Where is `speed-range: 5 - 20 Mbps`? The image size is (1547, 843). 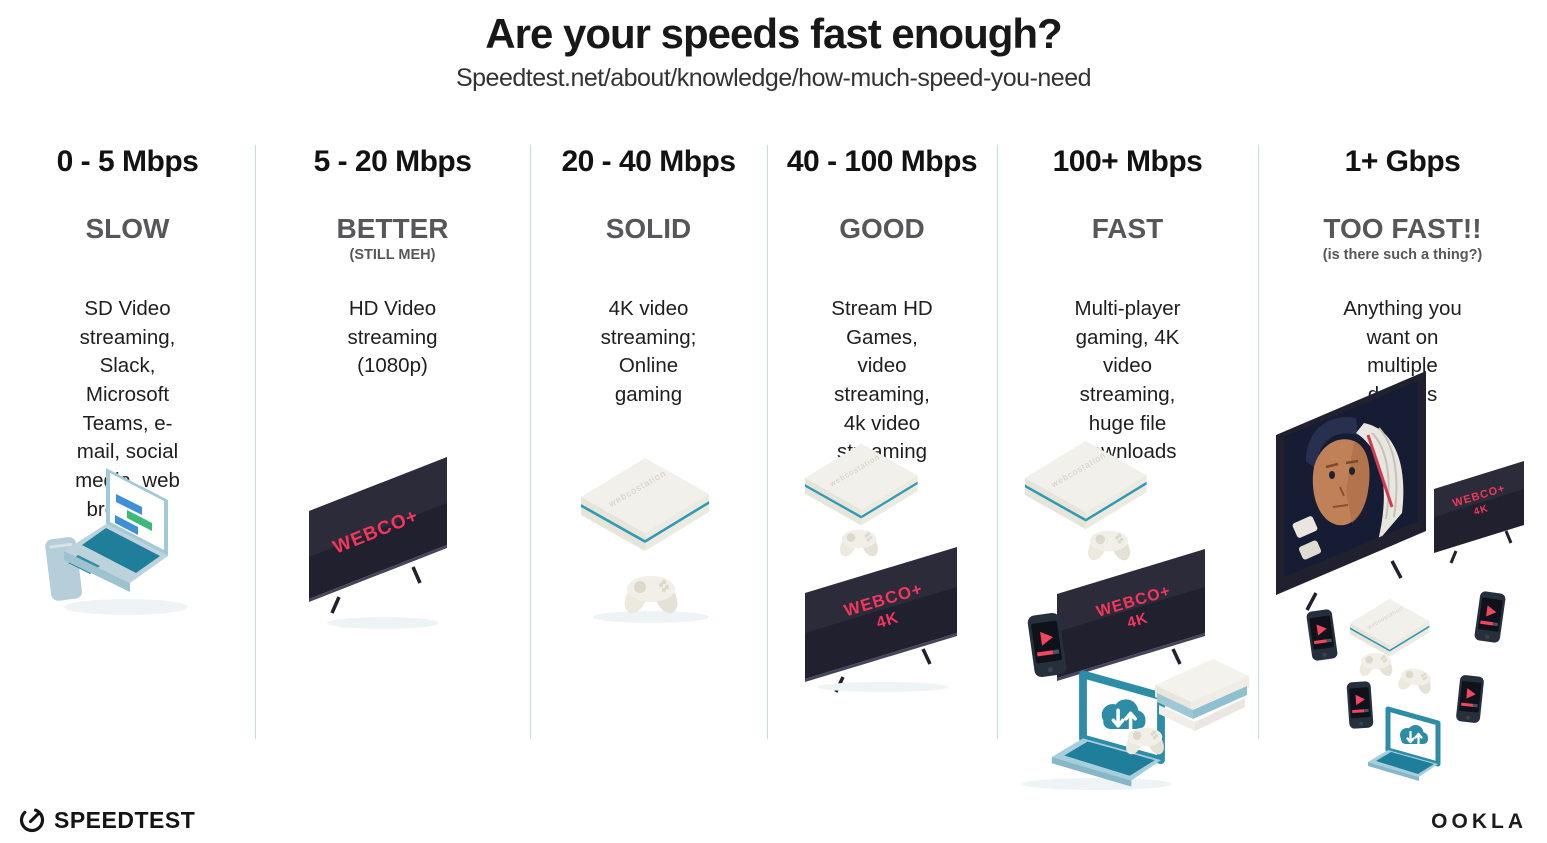 speed-range: 5 - 20 Mbps is located at coordinates (392, 161).